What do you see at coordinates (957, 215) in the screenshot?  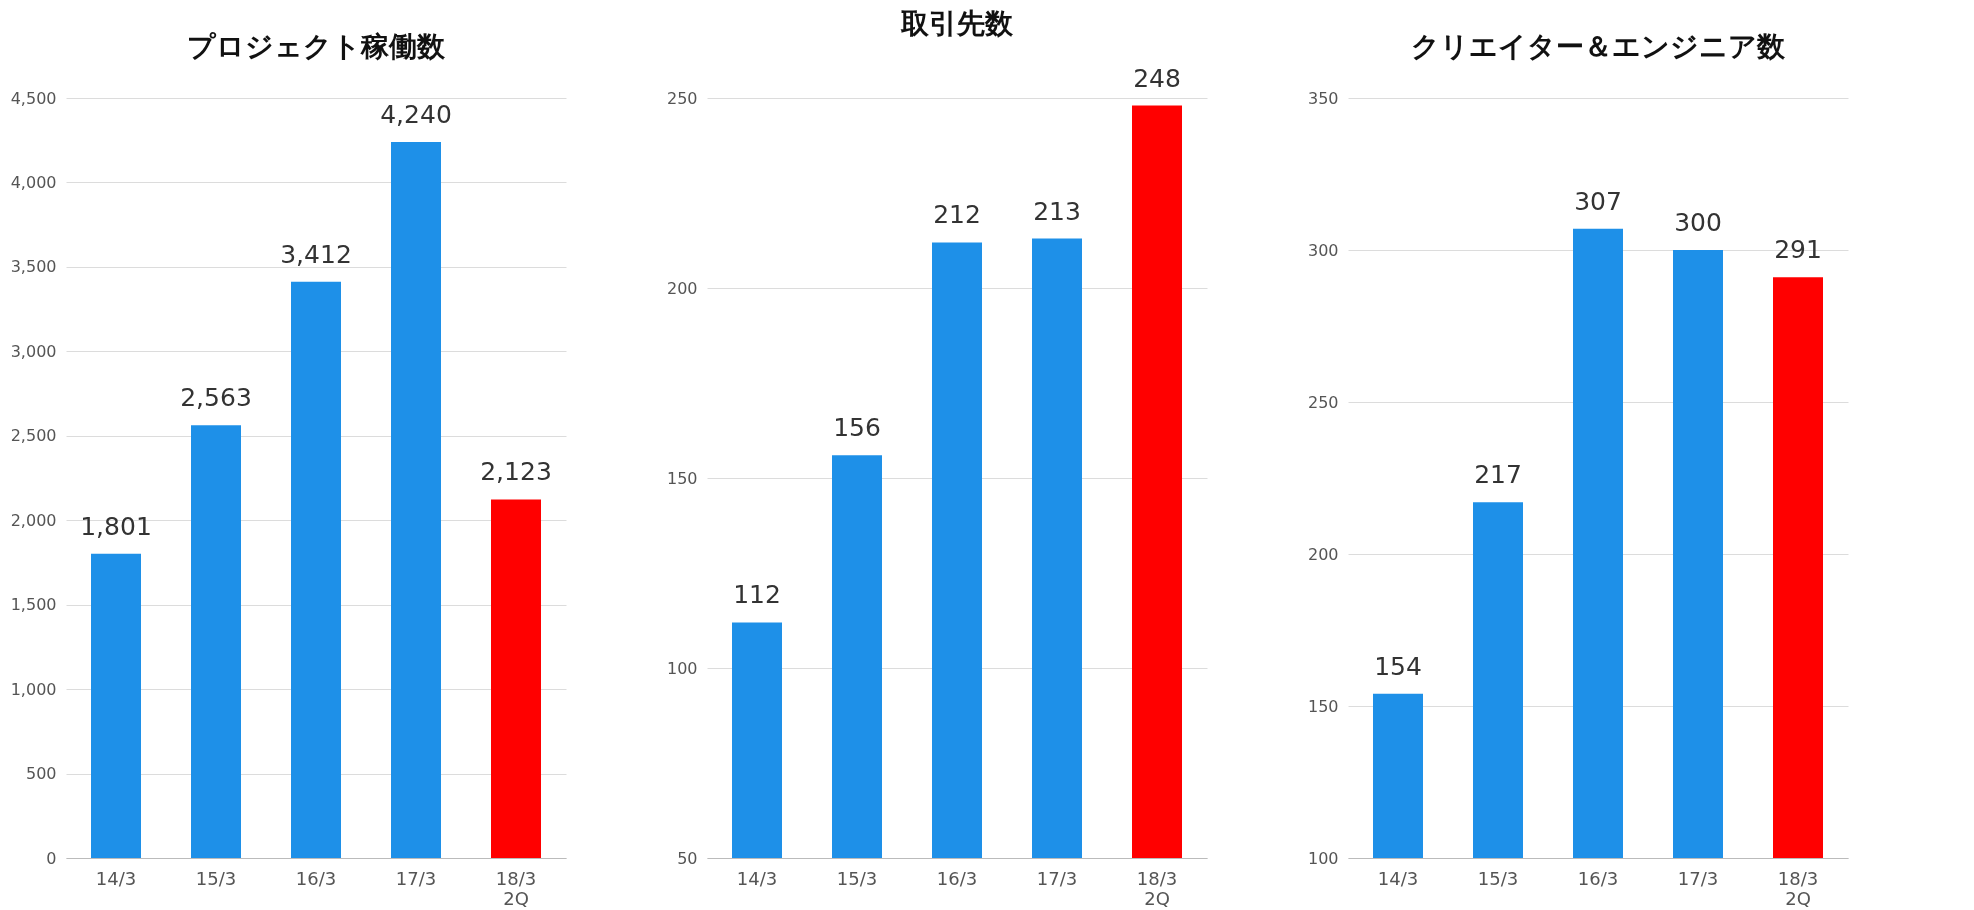 I see `data-label: 212` at bounding box center [957, 215].